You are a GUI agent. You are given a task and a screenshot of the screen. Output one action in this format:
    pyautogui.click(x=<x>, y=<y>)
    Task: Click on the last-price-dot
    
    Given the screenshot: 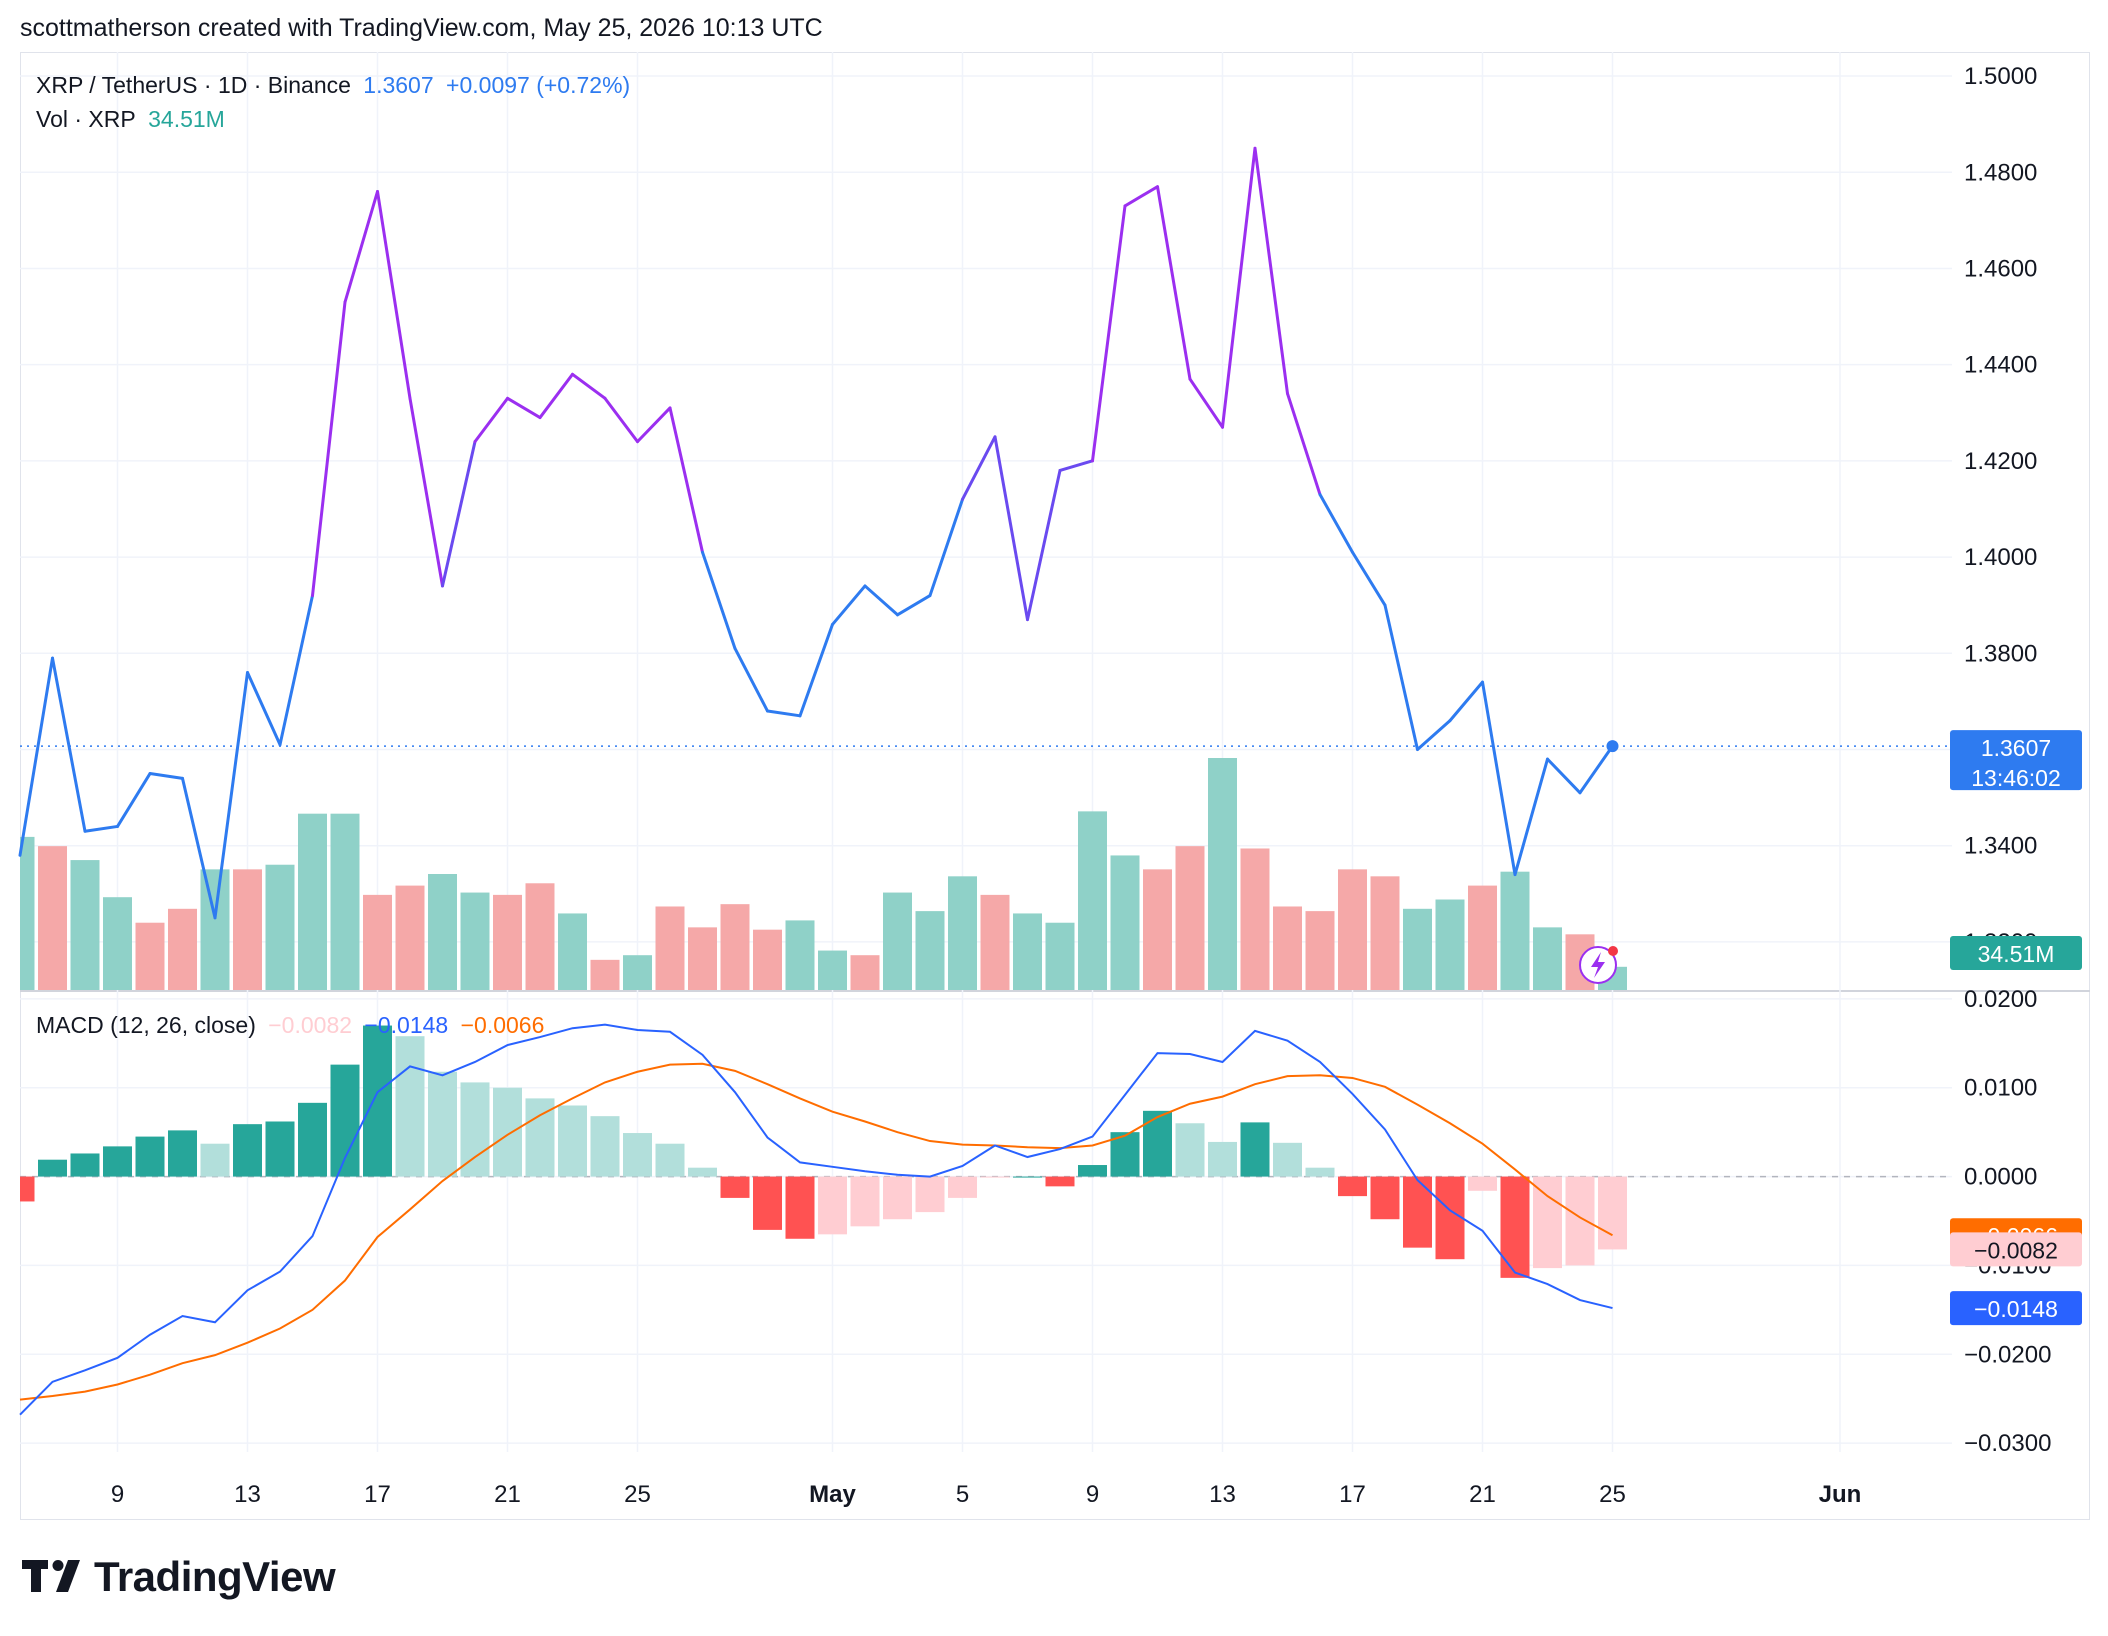 What is the action you would take?
    pyautogui.click(x=1612, y=746)
    